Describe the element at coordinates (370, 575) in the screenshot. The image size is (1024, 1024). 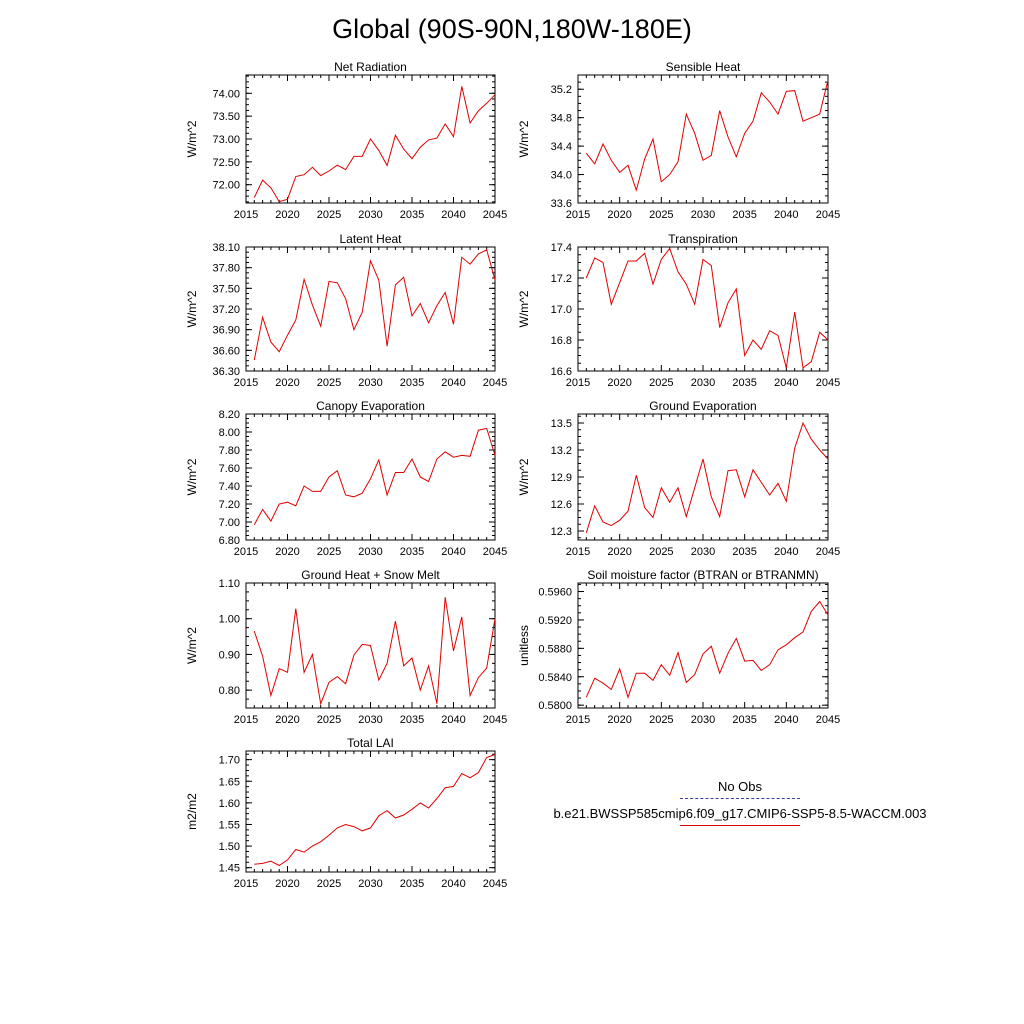
I see `chart-title: Ground Heat + Snow Melt` at that location.